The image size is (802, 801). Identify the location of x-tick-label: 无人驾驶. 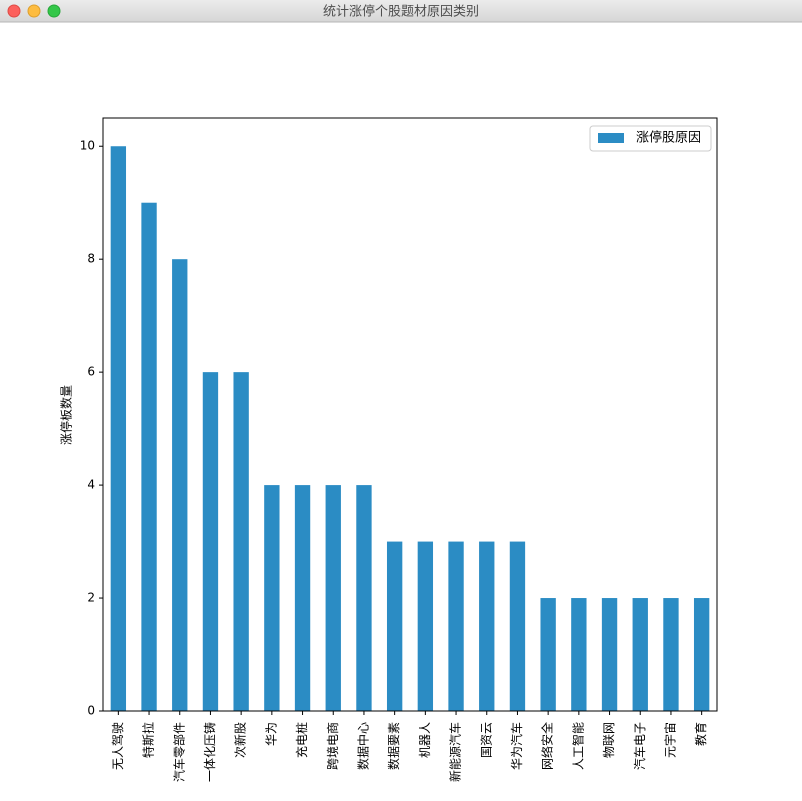
(117, 746).